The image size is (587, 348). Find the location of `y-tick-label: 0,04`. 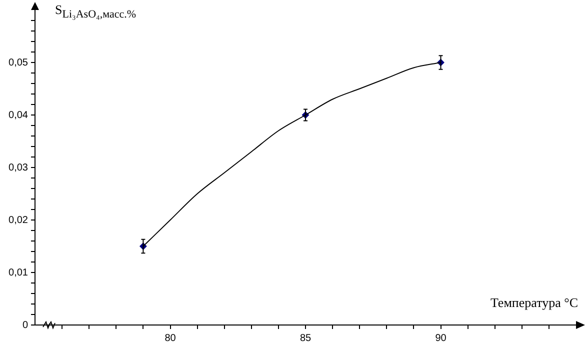

y-tick-label: 0,04 is located at coordinates (18, 115).